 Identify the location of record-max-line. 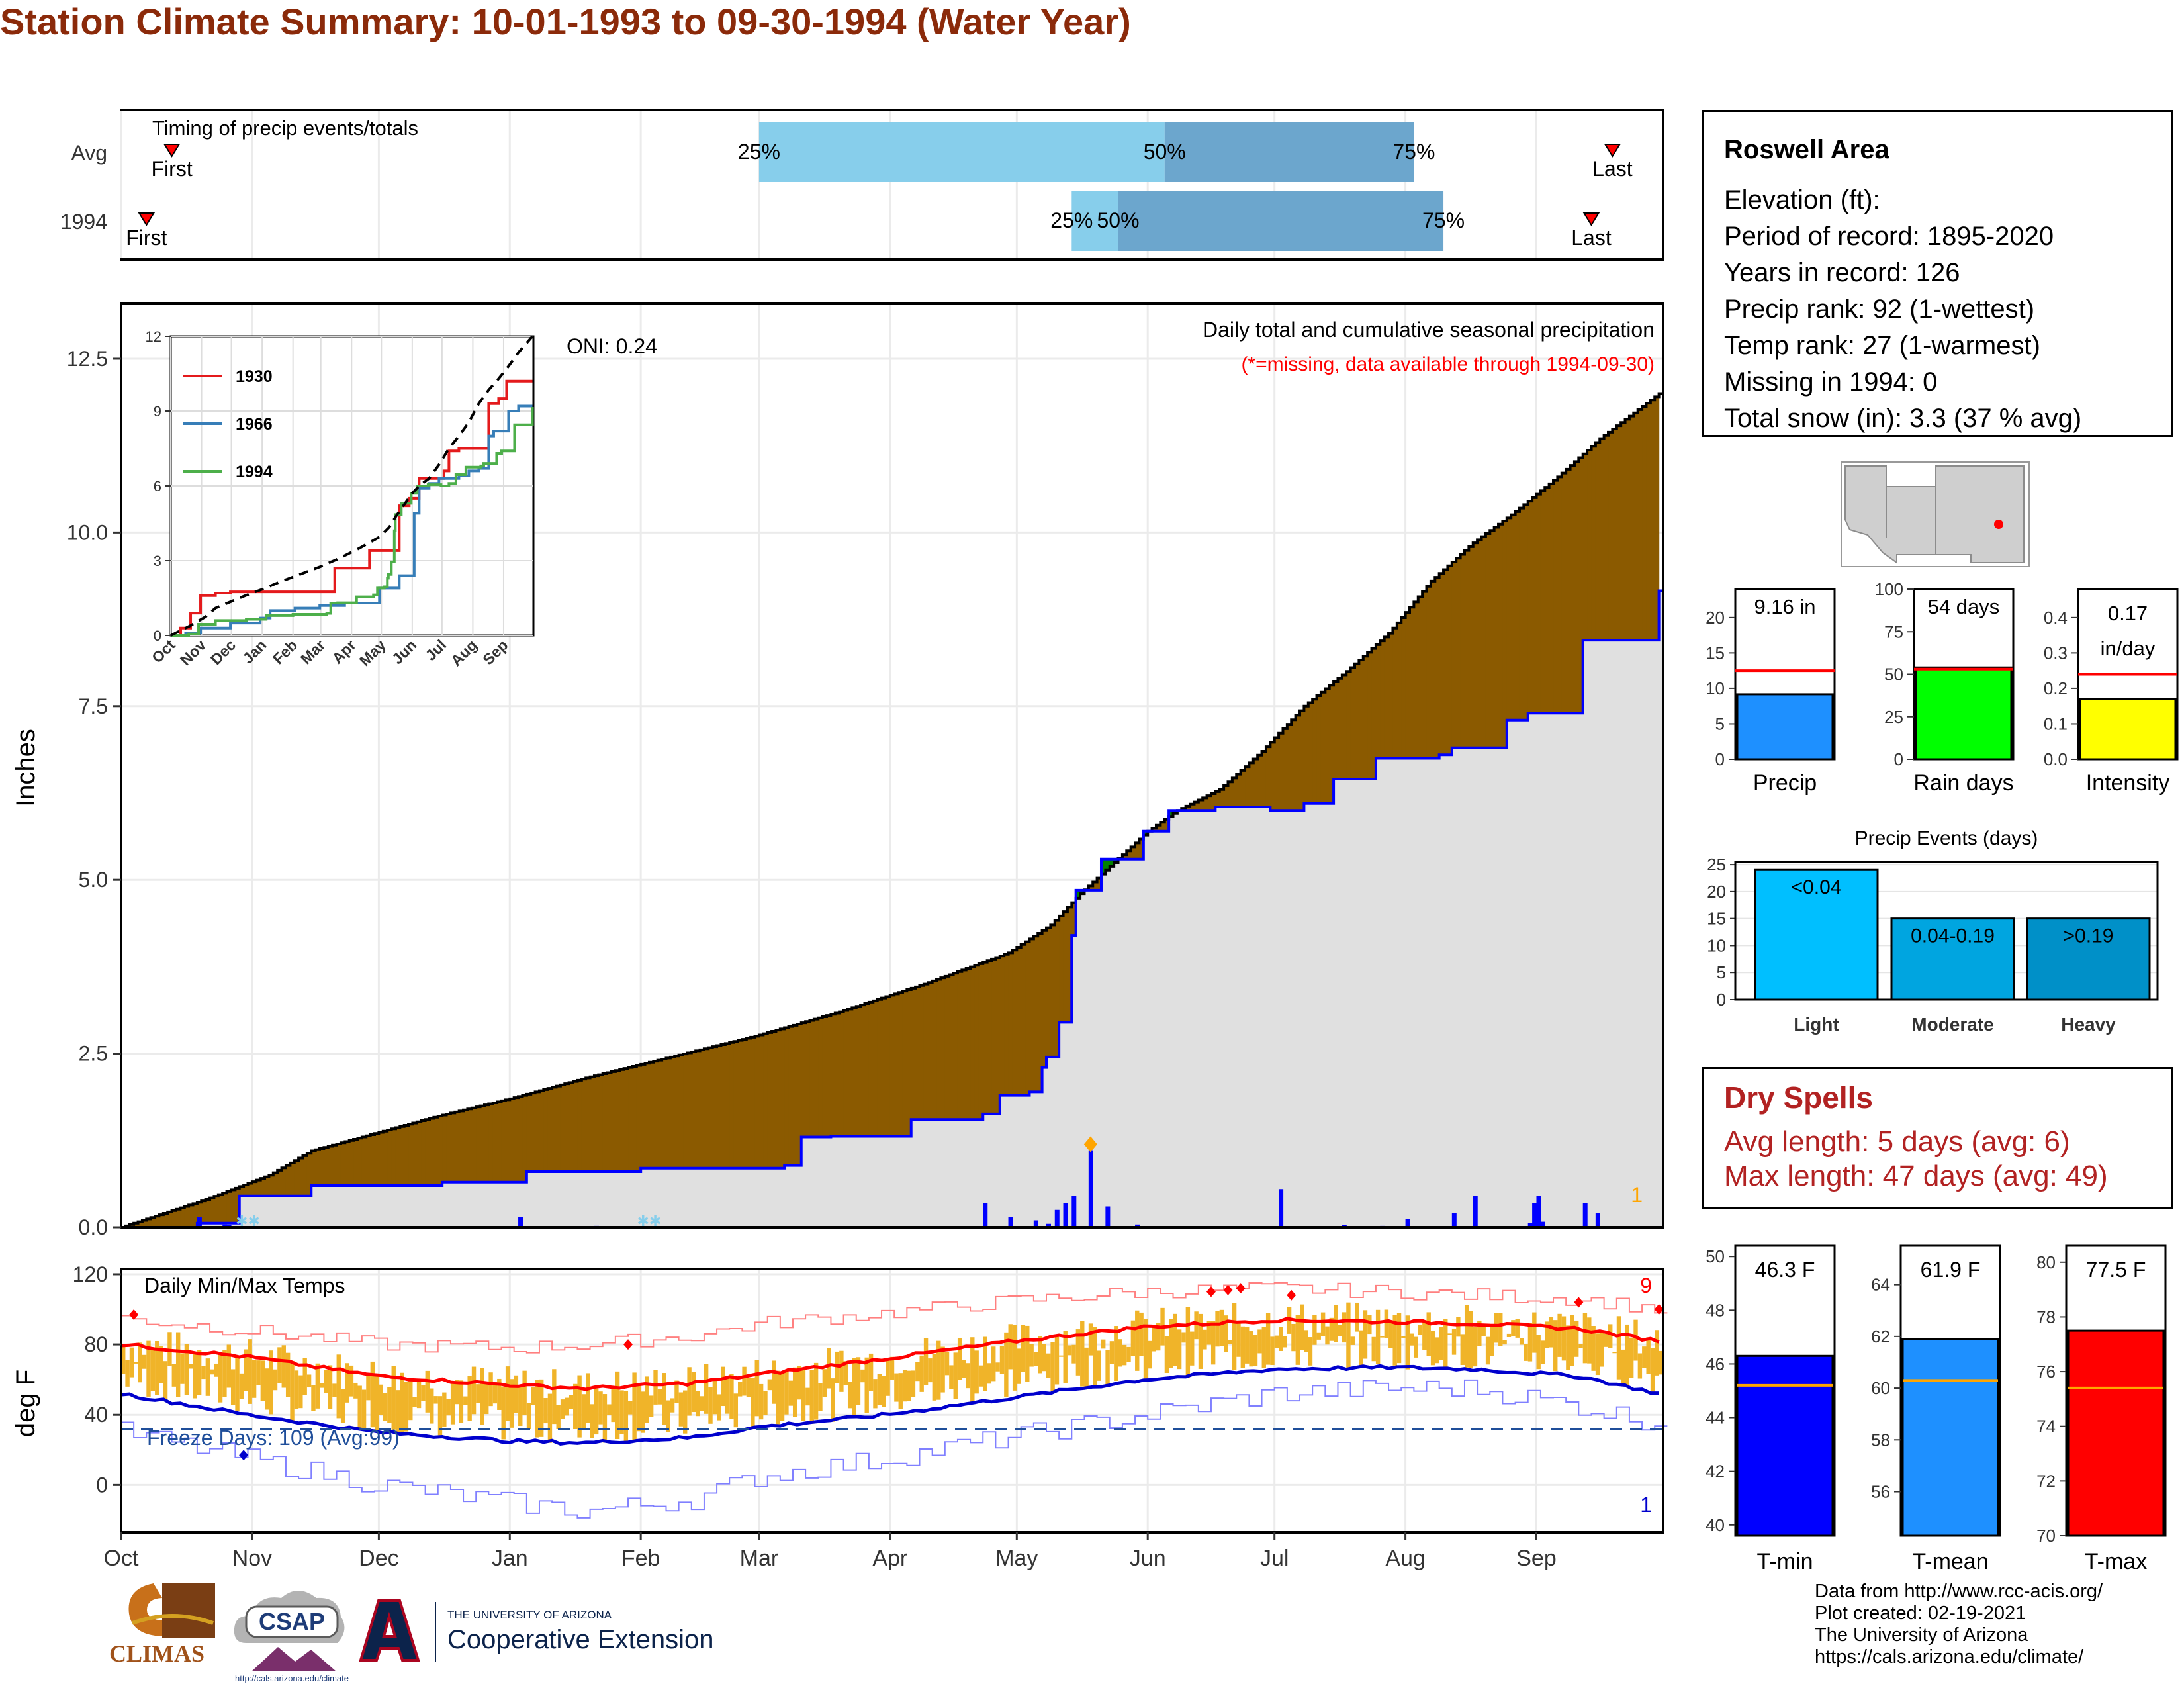
(894, 1318).